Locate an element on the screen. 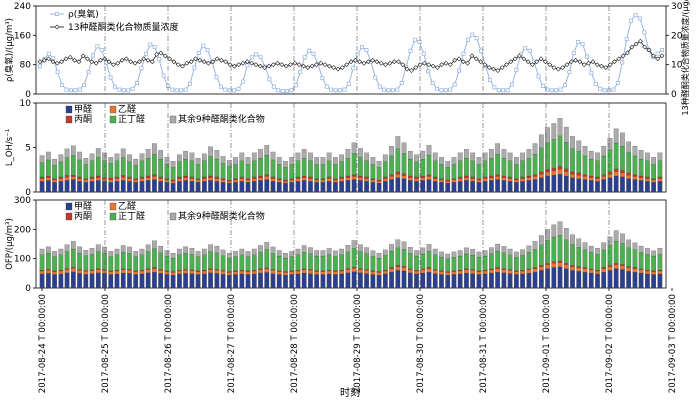  ytick-label-ofp: 200 is located at coordinates (22, 230).